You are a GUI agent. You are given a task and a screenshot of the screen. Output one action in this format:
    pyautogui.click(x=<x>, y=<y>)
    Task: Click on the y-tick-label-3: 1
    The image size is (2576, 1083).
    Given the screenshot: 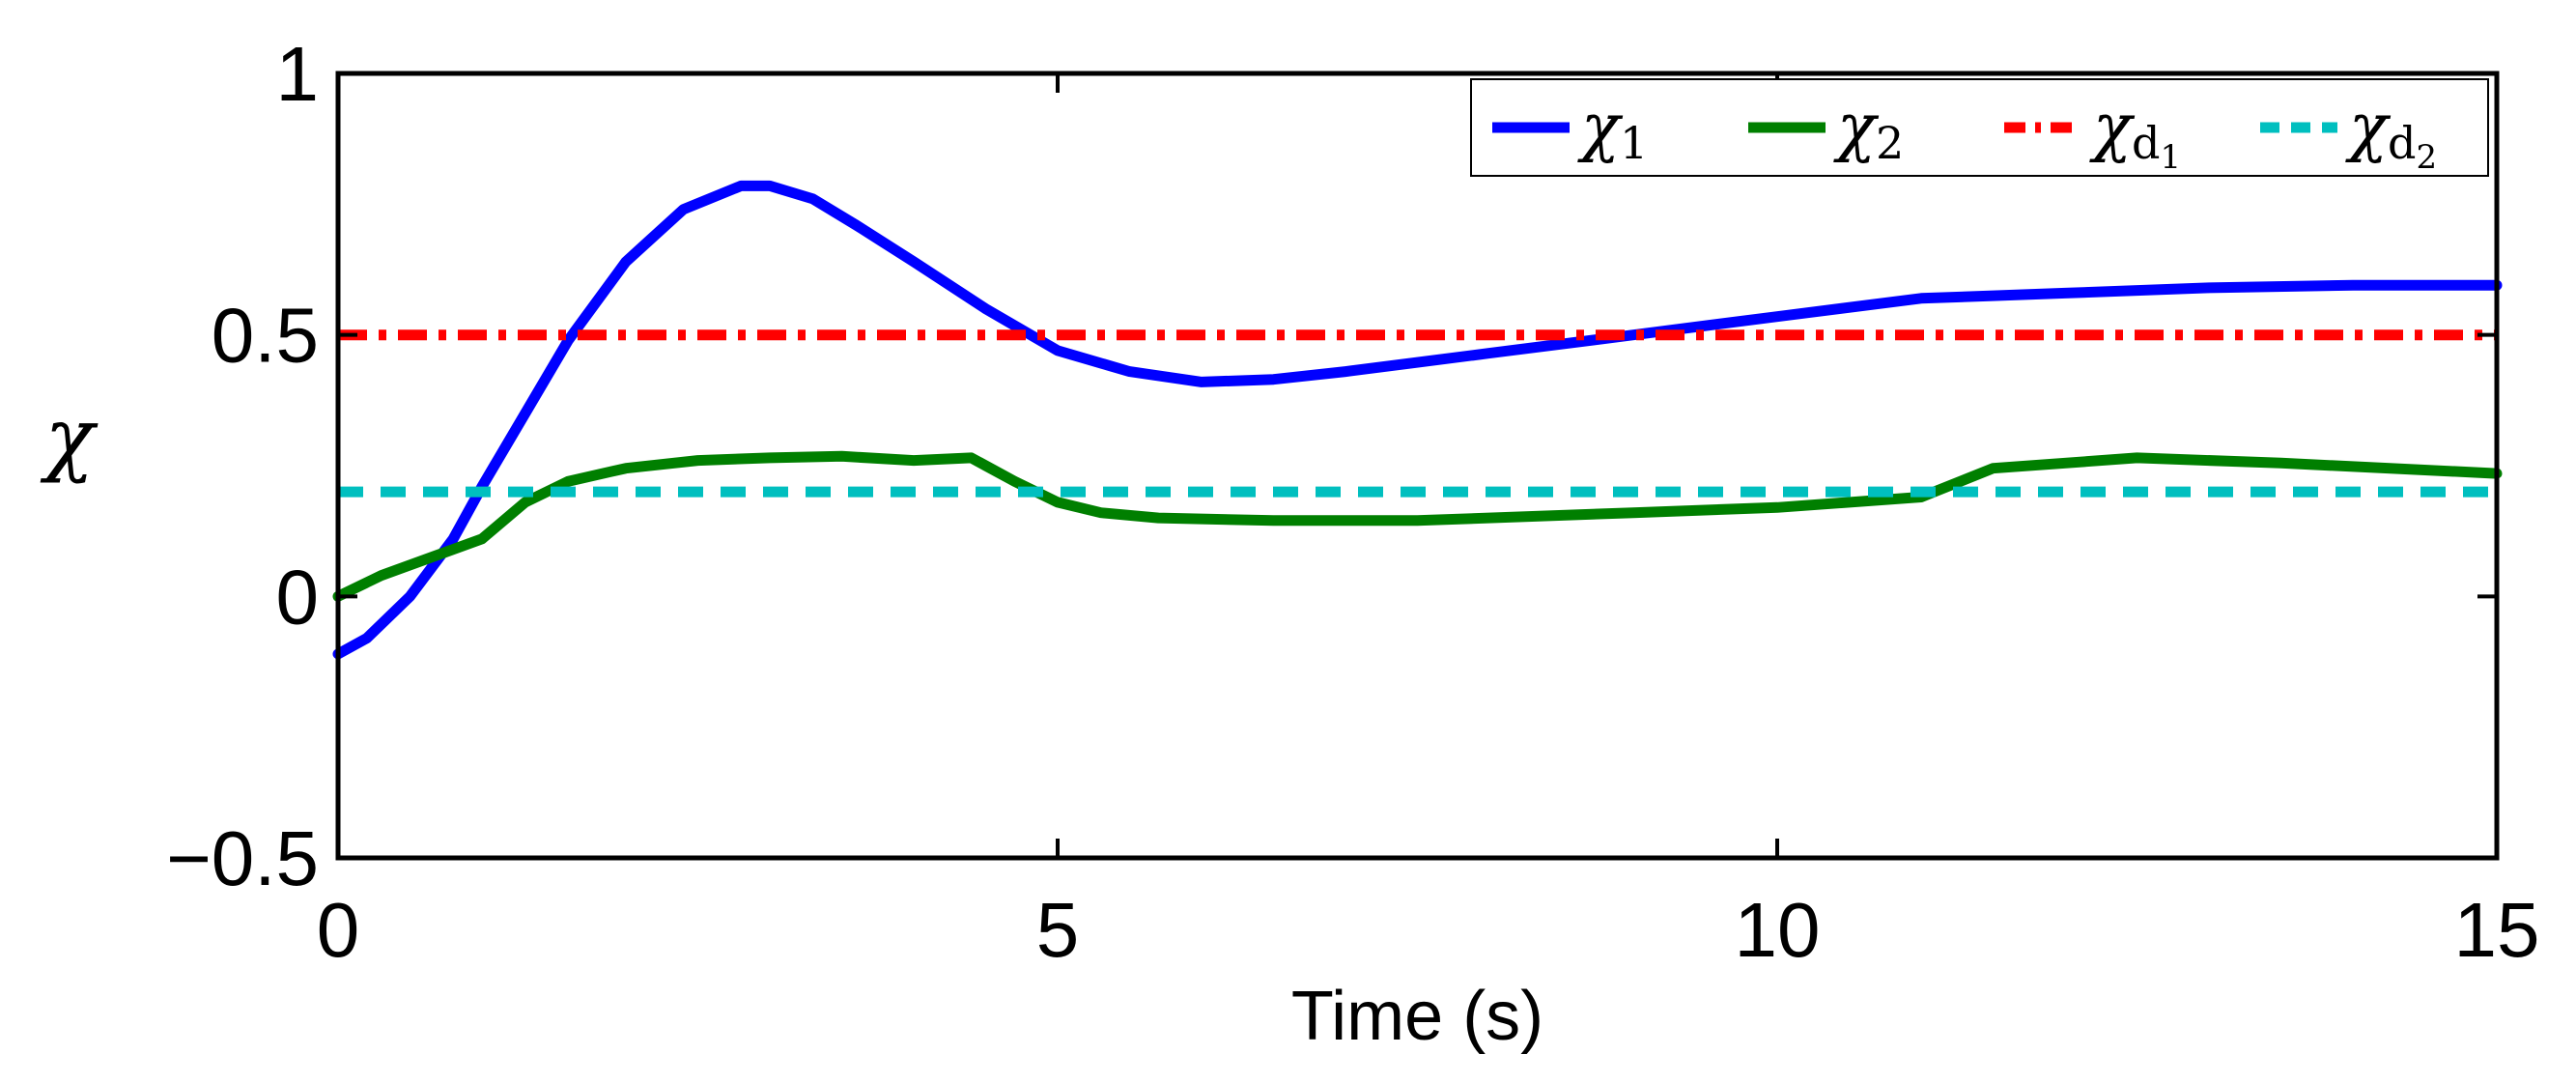 What is the action you would take?
    pyautogui.click(x=298, y=74)
    